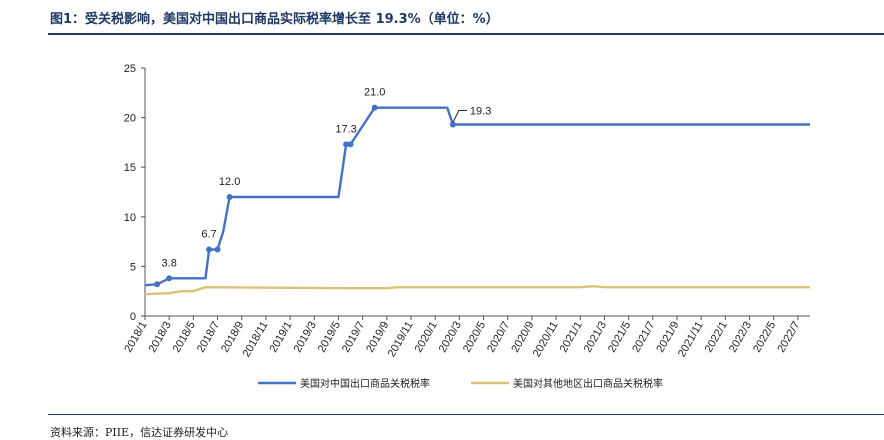 The height and width of the screenshot is (440, 884). I want to click on y-tick-label: 10, so click(130, 218).